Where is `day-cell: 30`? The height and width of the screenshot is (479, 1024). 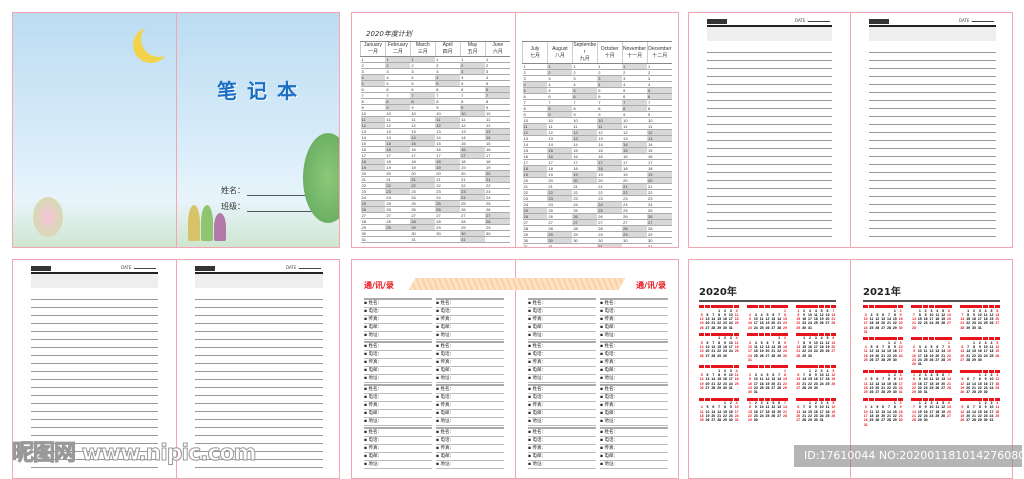
day-cell: 30 is located at coordinates (659, 240).